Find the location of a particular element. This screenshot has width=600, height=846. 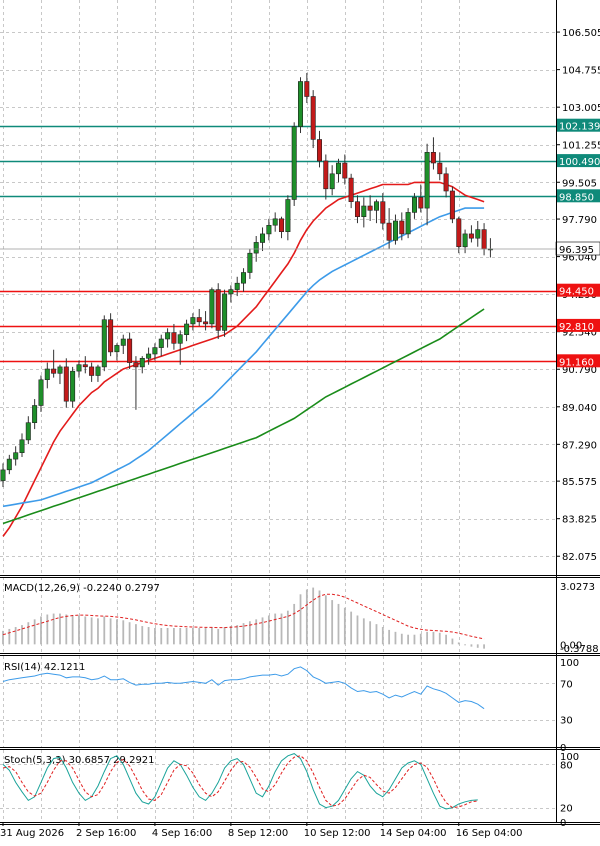

rsi-tick-label: 30 is located at coordinates (566, 721).